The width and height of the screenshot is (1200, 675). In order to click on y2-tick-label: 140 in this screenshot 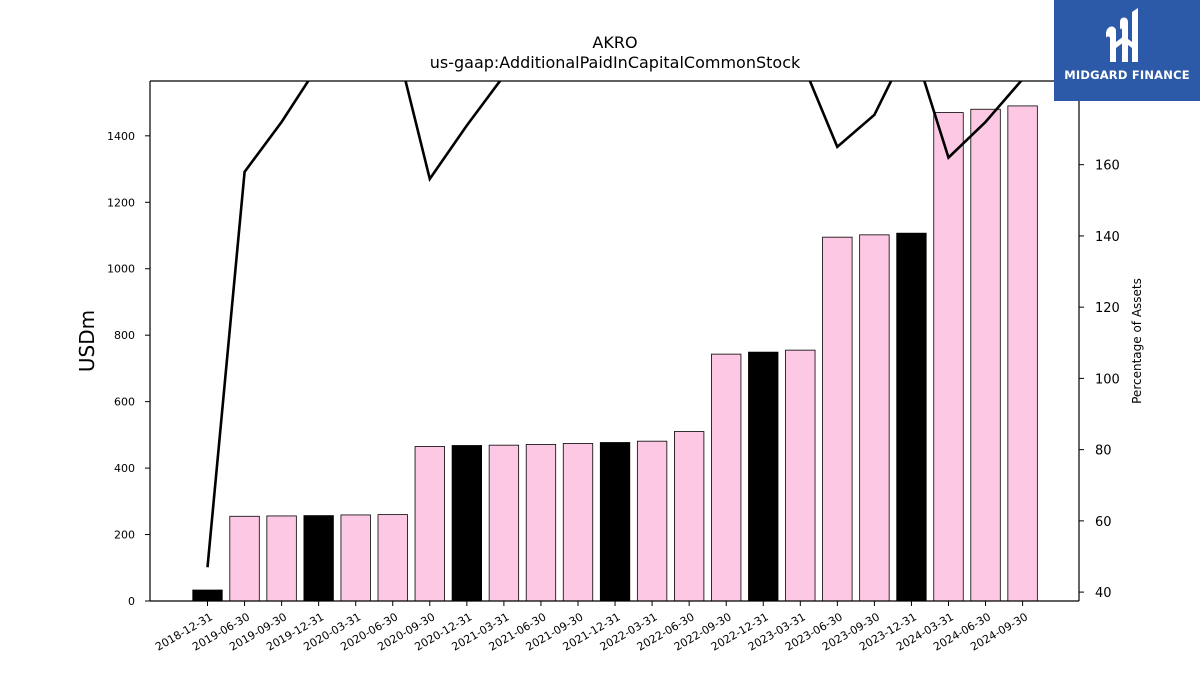, I will do `click(1107, 237)`.